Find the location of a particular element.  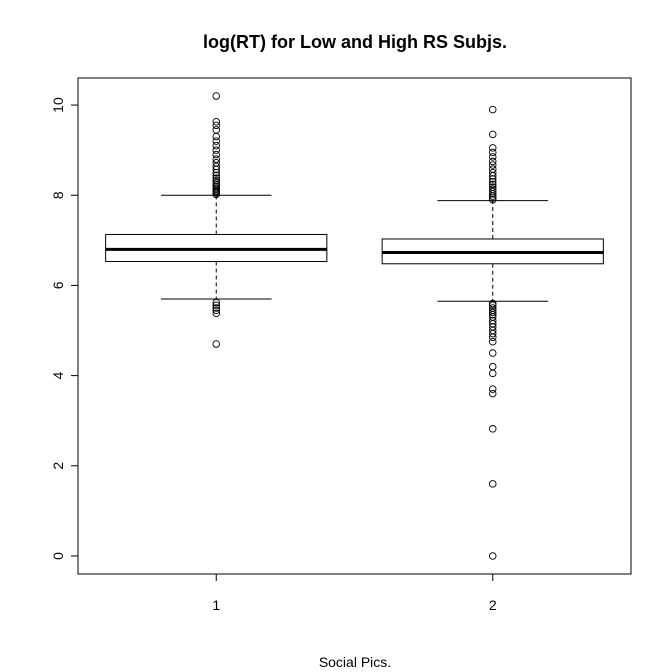

x-tick-label: 1 is located at coordinates (216, 605).